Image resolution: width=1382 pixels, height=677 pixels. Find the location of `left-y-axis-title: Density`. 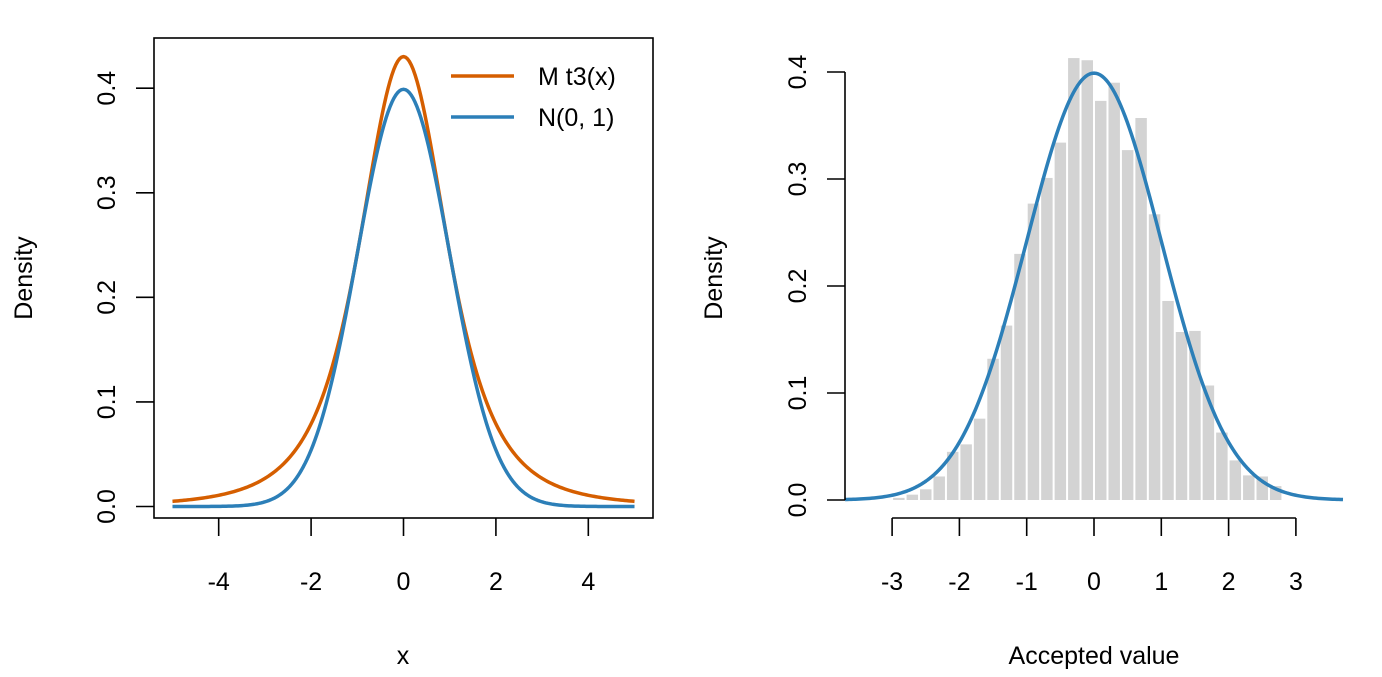

left-y-axis-title: Density is located at coordinates (24, 278).